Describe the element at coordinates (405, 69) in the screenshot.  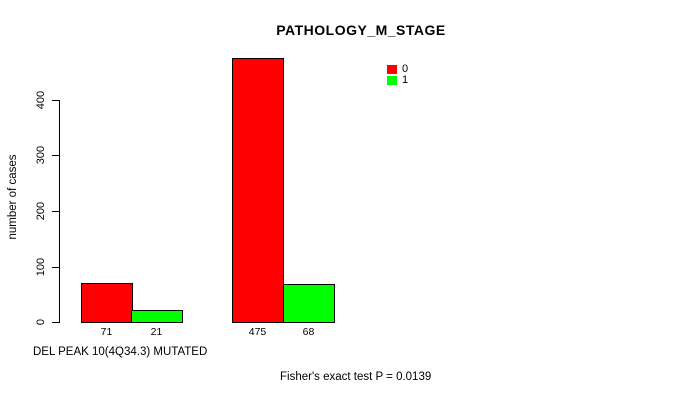
I see `legend-label: 0` at that location.